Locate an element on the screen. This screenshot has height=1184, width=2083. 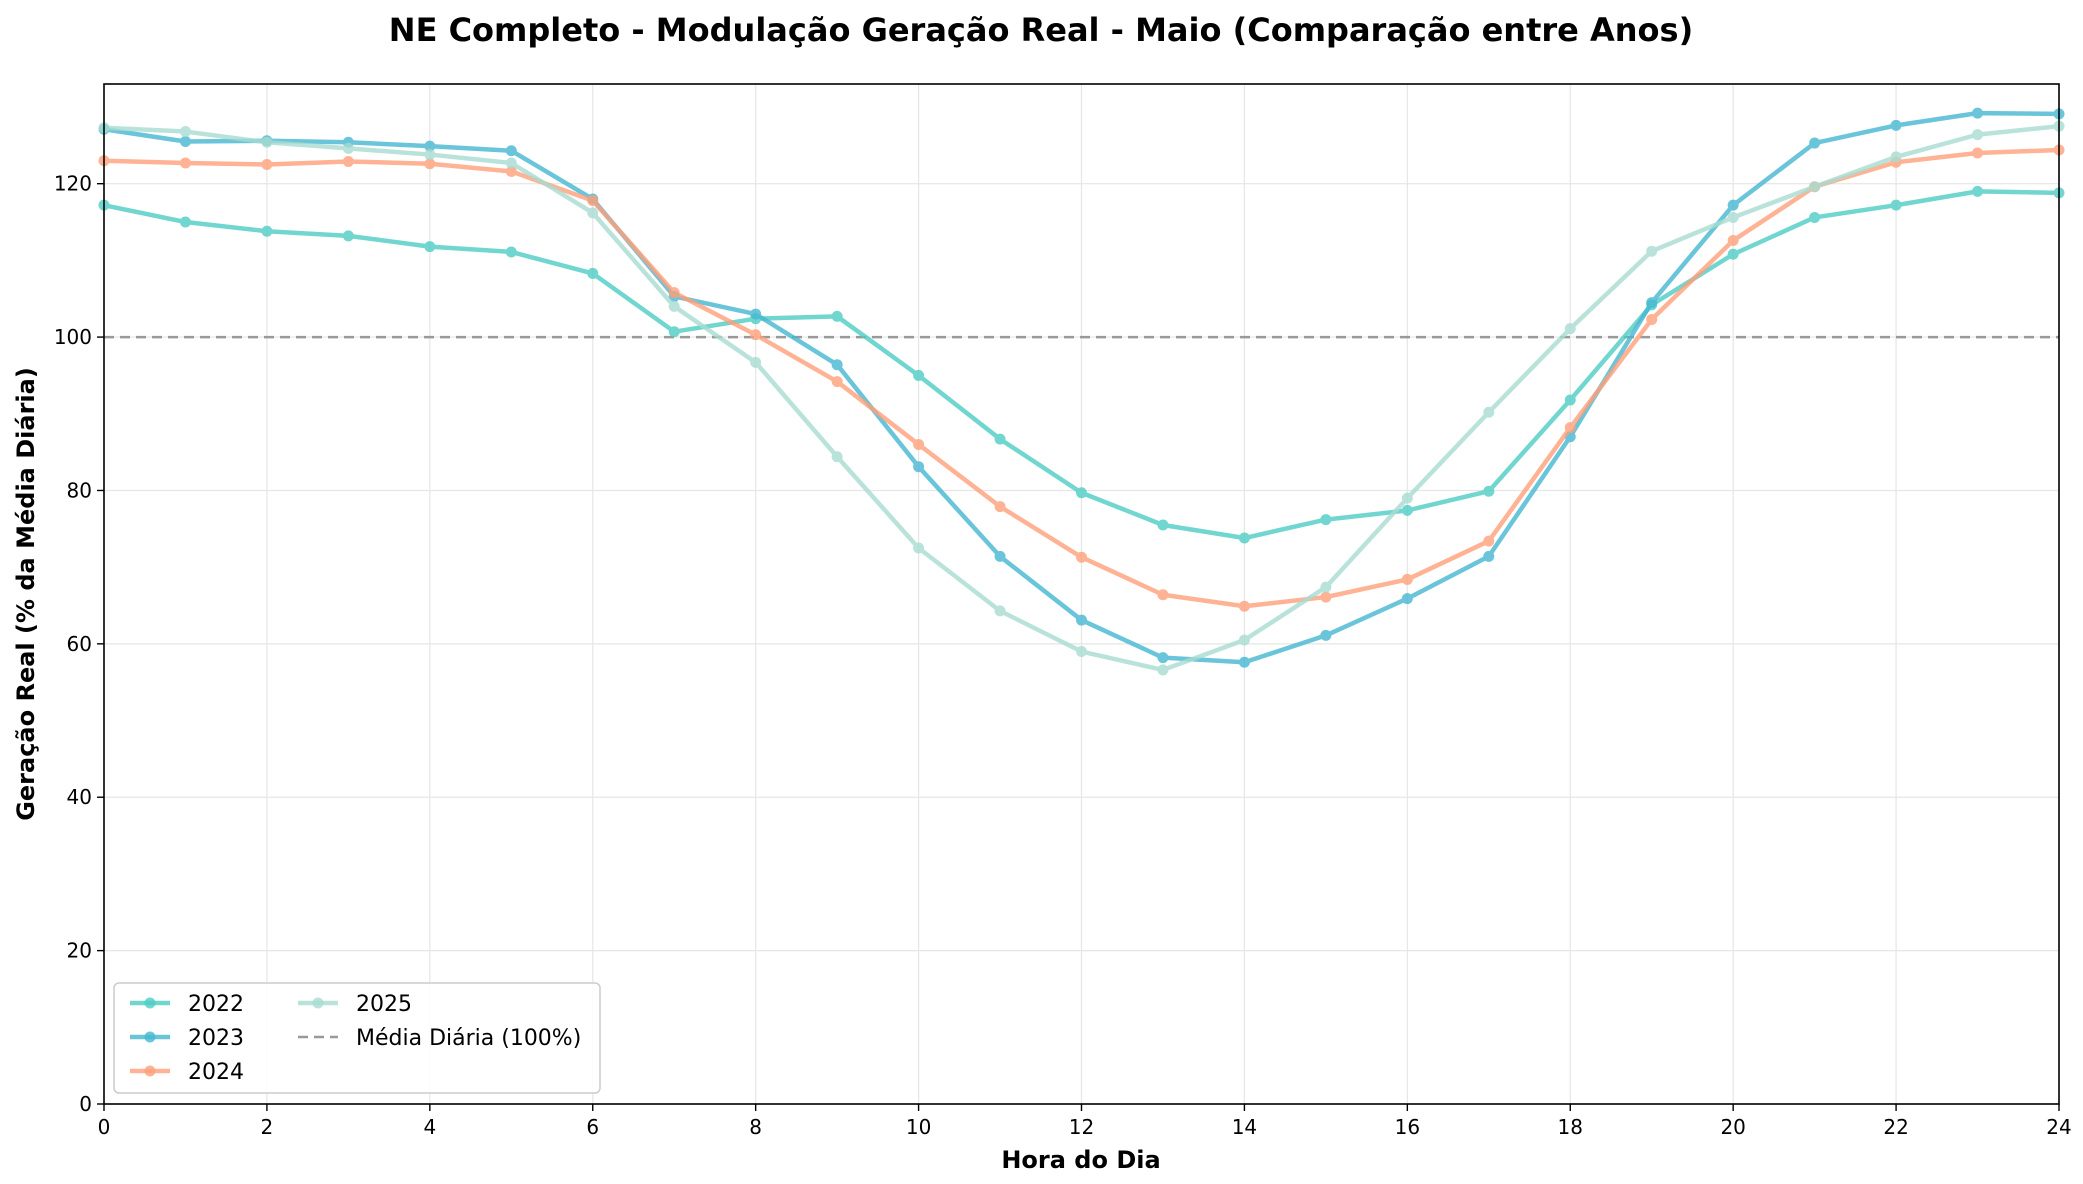
x-tick-label: 22 is located at coordinates (1895, 1127).